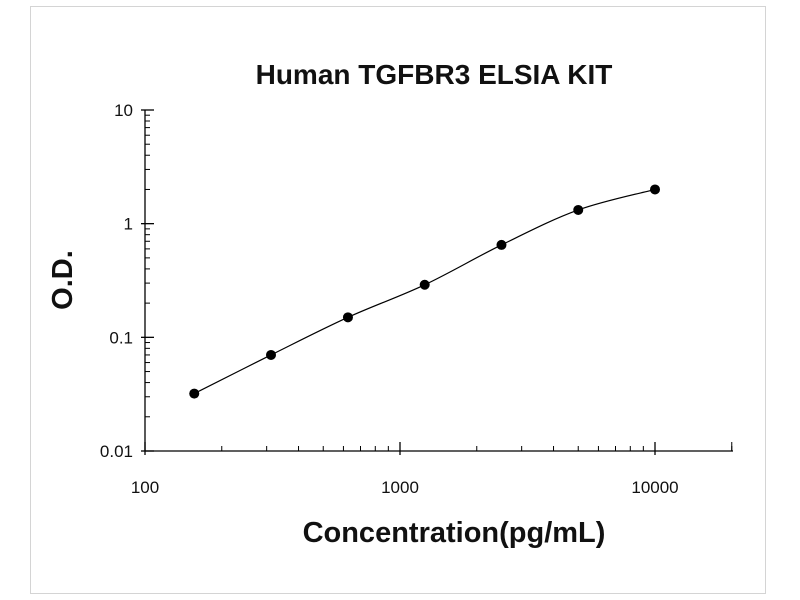  Describe the element at coordinates (654, 487) in the screenshot. I see `x-tick-label: 10000` at that location.